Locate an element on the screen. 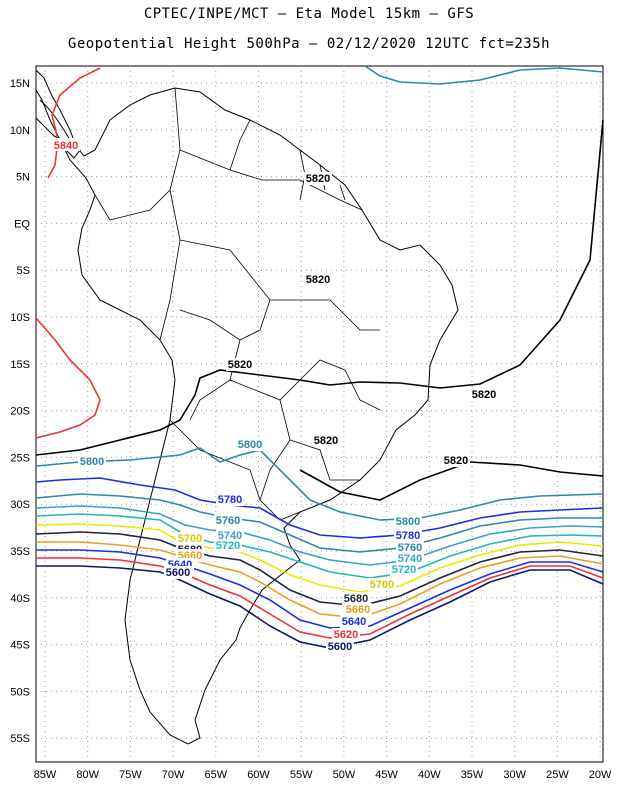 This screenshot has width=618, height=800. central-america-coast is located at coordinates (58, 129).